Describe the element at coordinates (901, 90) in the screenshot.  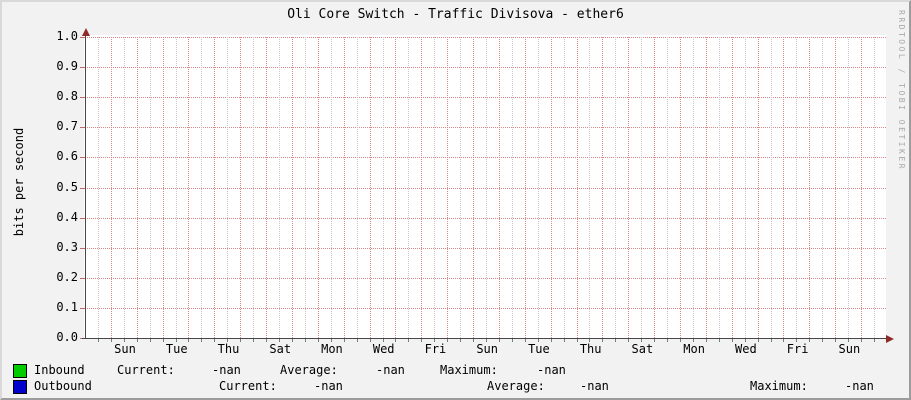
I see `rrdtool-watermark: RRDTOOL / TOBI OETIKER` at that location.